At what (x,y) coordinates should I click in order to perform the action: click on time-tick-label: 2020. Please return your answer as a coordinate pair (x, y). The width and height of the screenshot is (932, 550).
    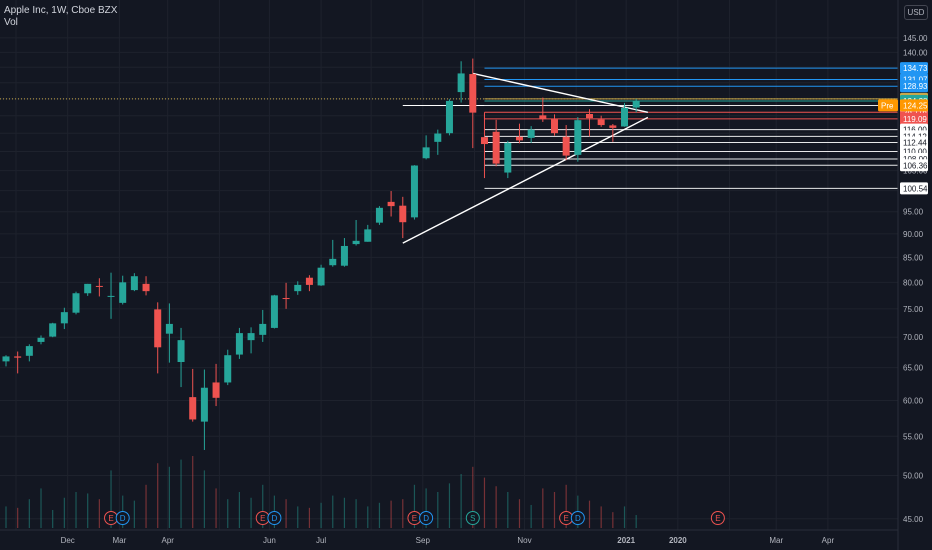
    Looking at the image, I should click on (678, 540).